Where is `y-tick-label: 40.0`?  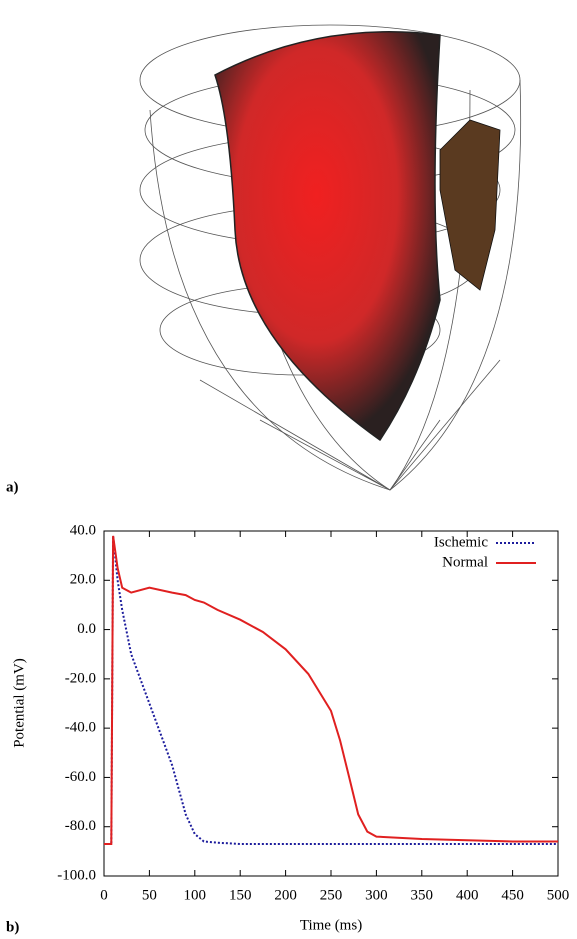
y-tick-label: 40.0 is located at coordinates (83, 530).